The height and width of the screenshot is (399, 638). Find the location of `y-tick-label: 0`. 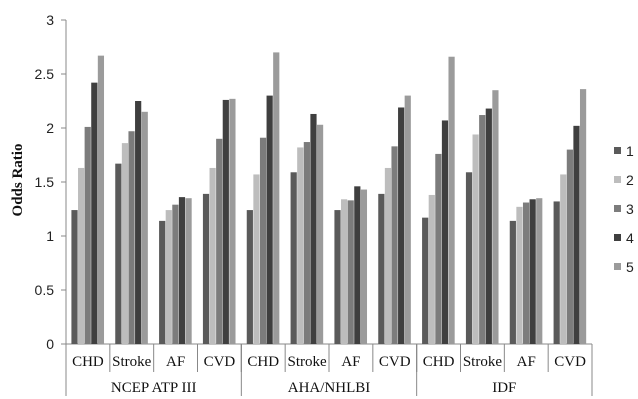

y-tick-label: 0 is located at coordinates (50, 344).